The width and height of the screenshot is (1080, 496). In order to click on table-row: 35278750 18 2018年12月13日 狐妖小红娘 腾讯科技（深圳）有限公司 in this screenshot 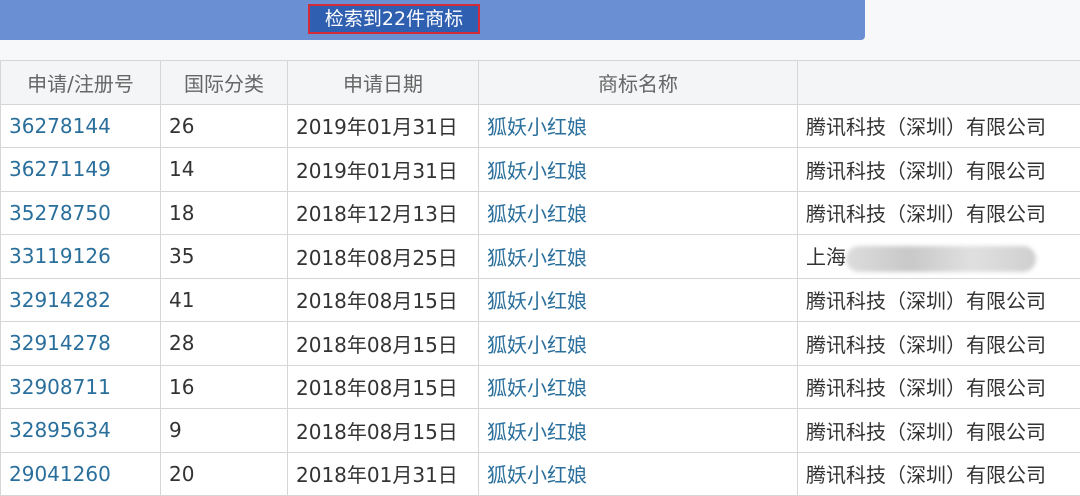, I will do `click(540, 213)`.